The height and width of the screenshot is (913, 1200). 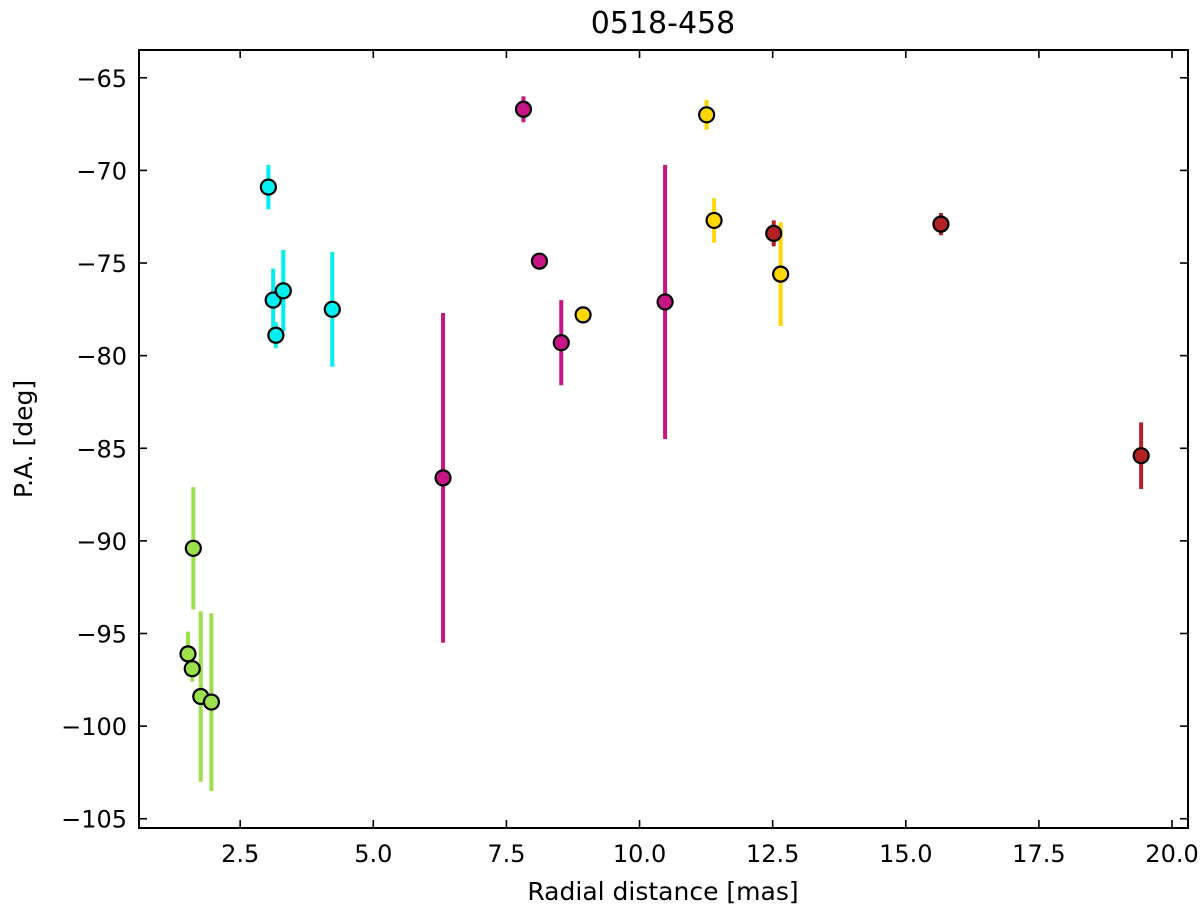 What do you see at coordinates (23, 439) in the screenshot?
I see `y-axis-label: P.A. [deg]` at bounding box center [23, 439].